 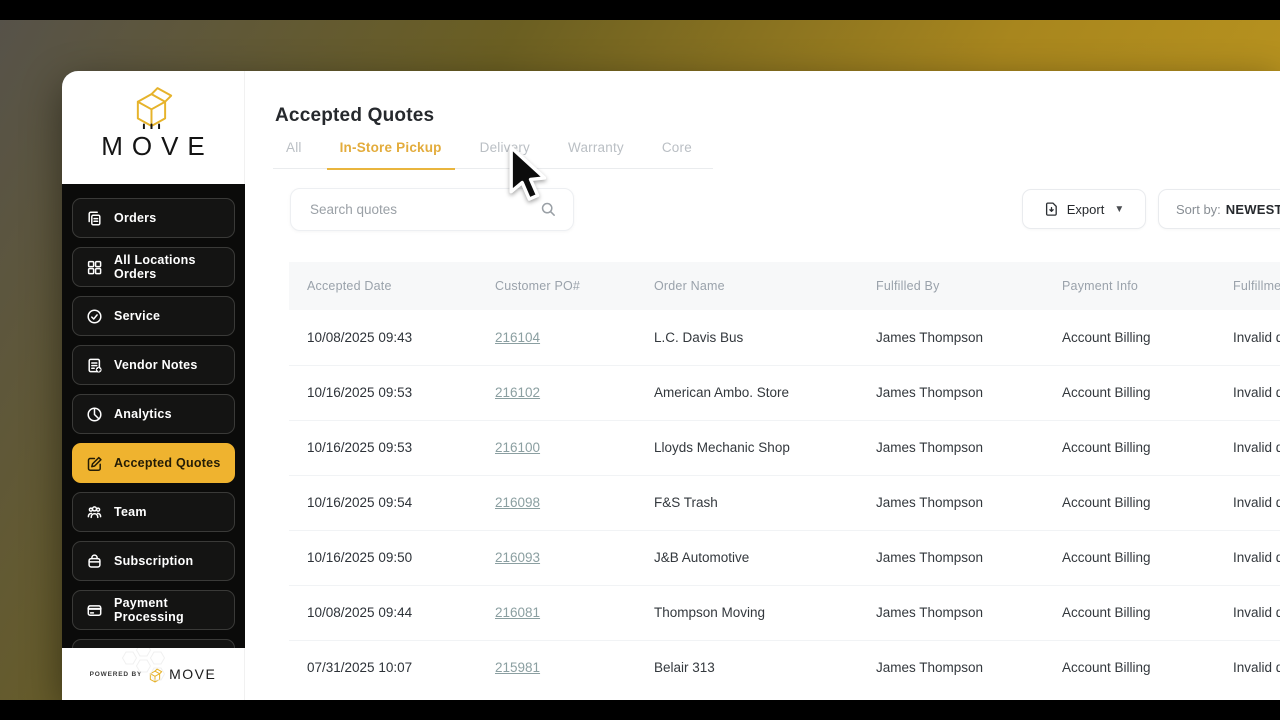 What do you see at coordinates (390, 155) in the screenshot?
I see `tab-in-store-pickup: In-Store Pickup` at bounding box center [390, 155].